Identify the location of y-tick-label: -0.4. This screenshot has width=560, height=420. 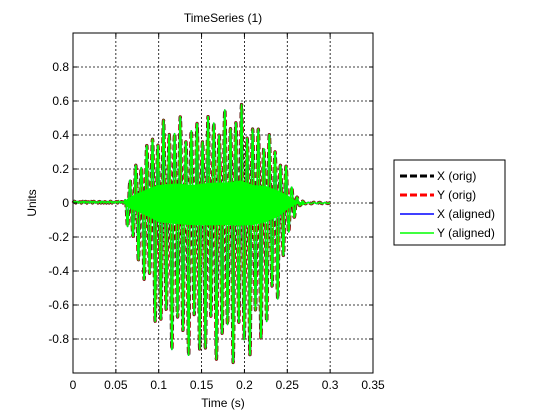
(58, 271).